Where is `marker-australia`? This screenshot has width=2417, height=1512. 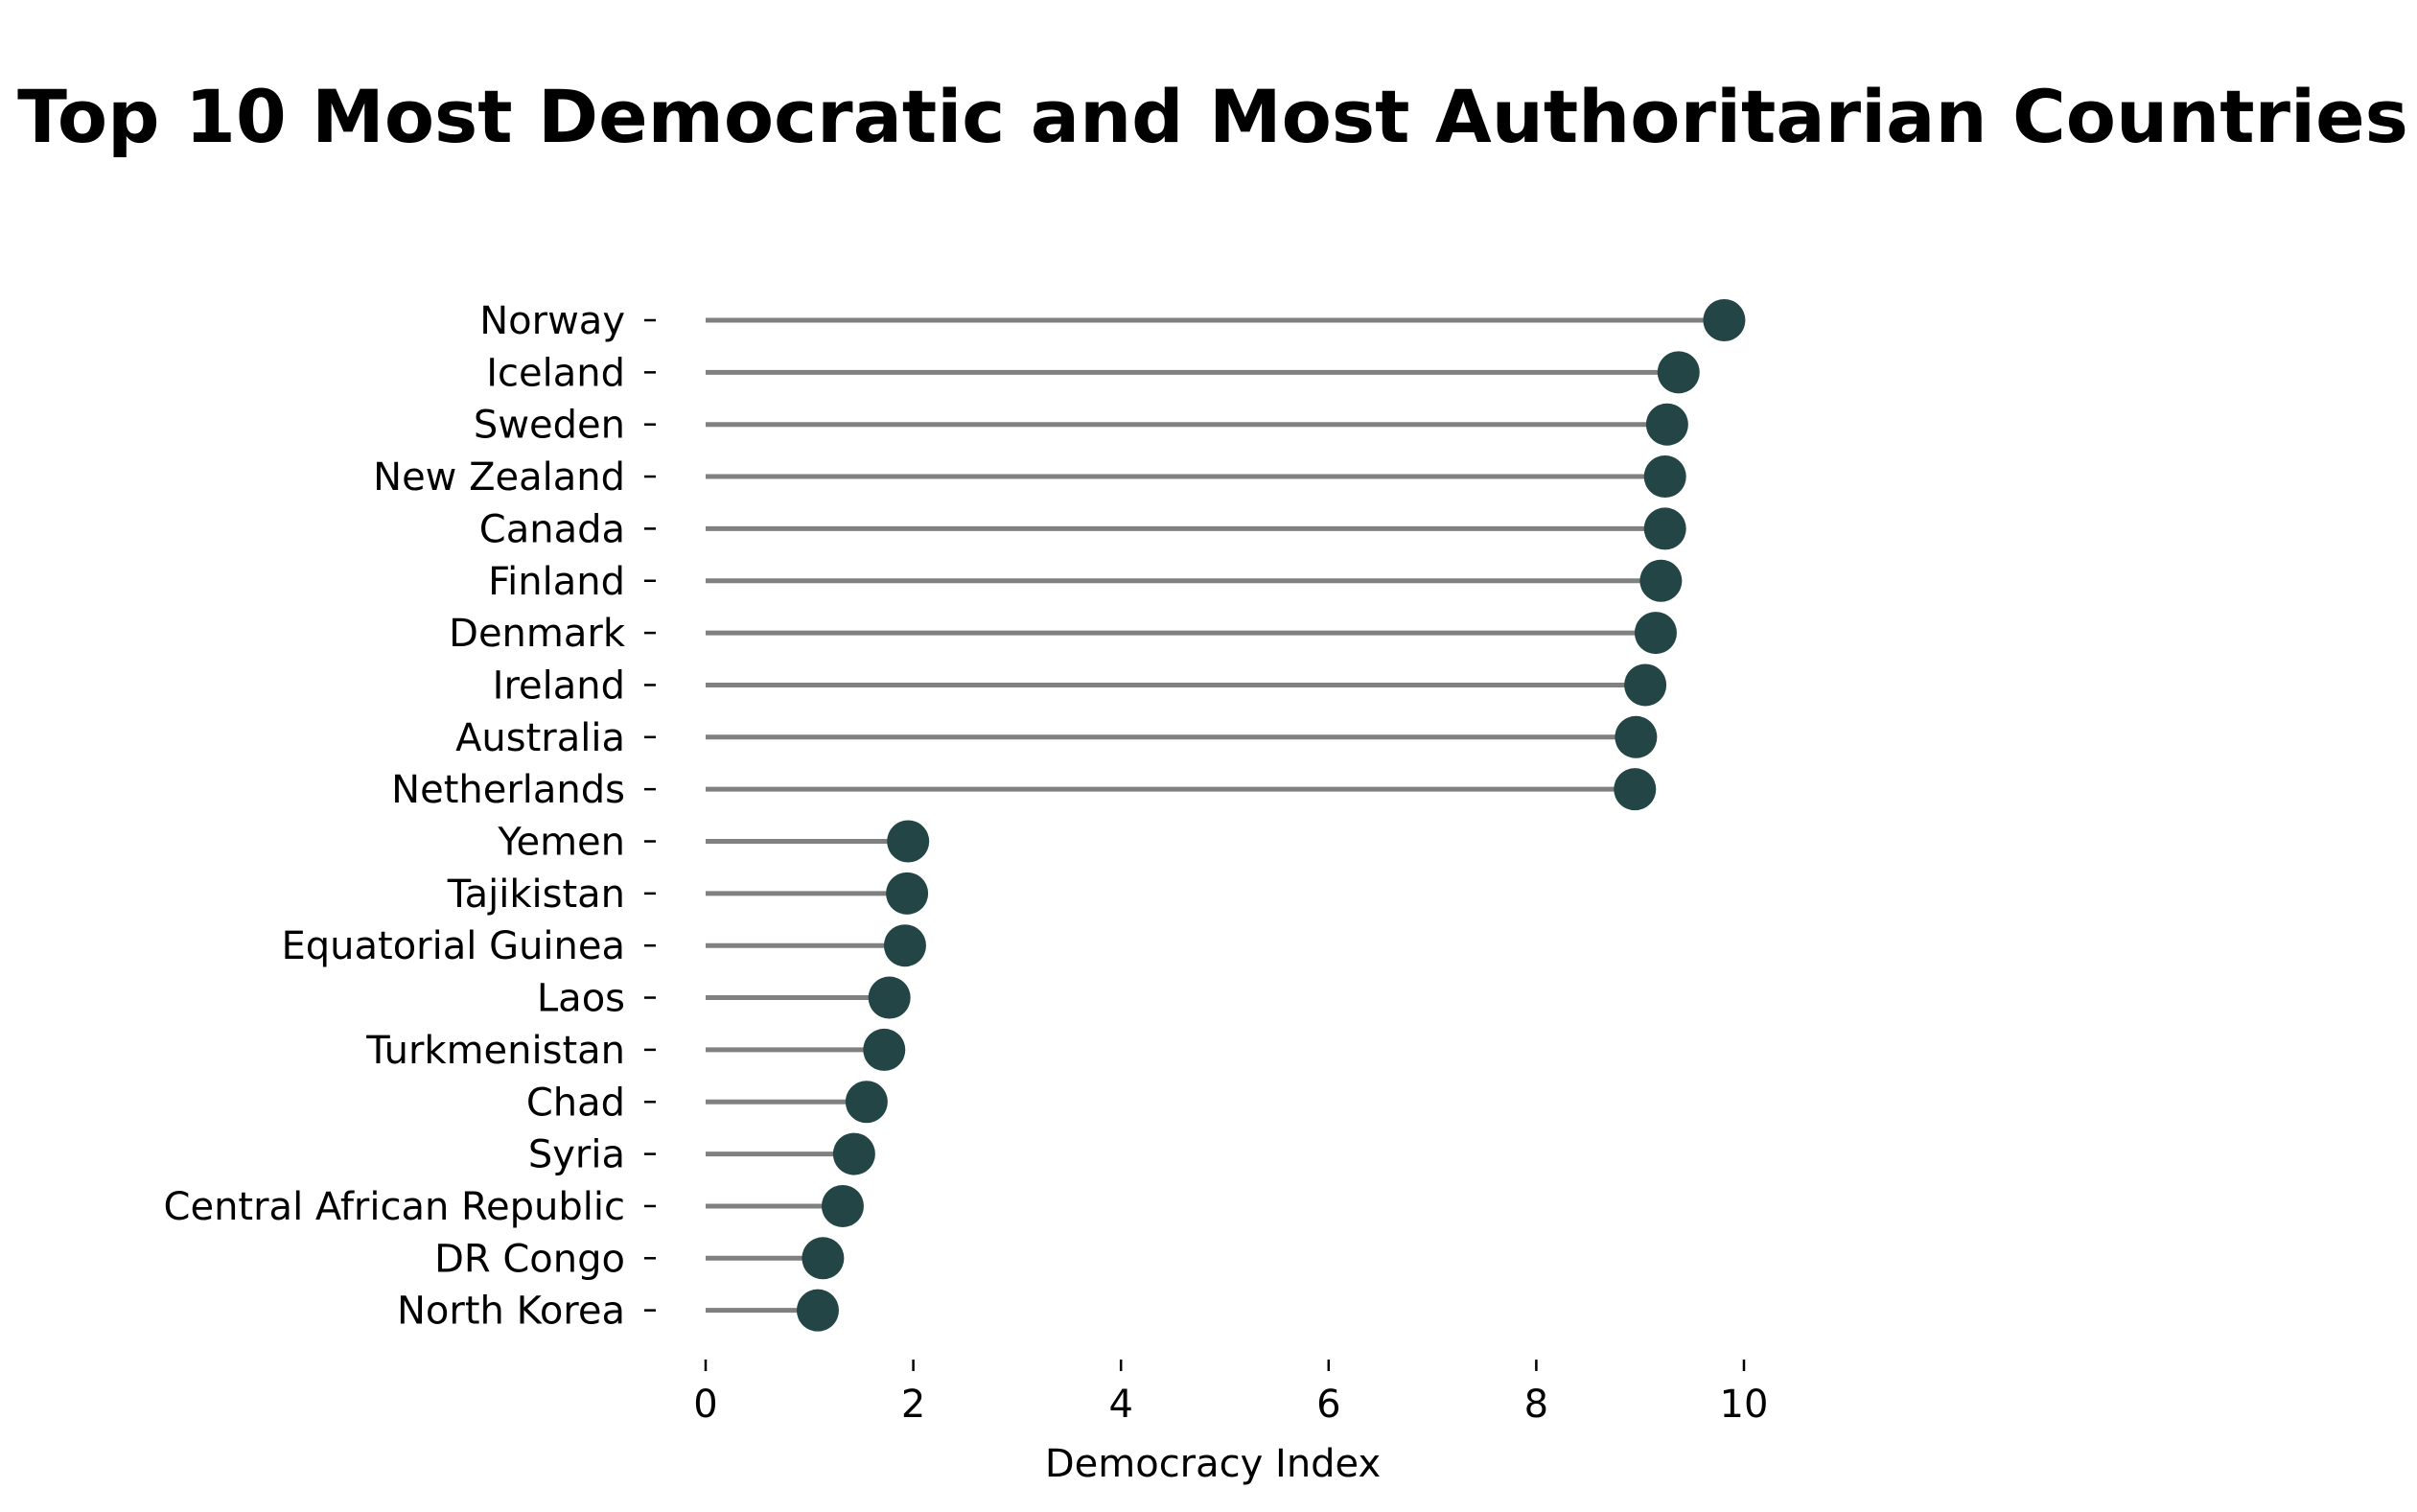
marker-australia is located at coordinates (1636, 736).